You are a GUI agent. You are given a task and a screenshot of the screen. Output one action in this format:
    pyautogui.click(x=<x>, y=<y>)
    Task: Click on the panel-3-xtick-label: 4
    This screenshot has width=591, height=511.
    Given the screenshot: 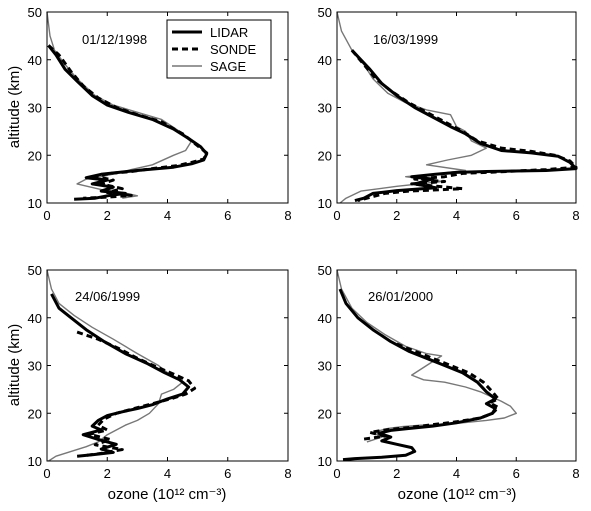 What is the action you would take?
    pyautogui.click(x=167, y=473)
    